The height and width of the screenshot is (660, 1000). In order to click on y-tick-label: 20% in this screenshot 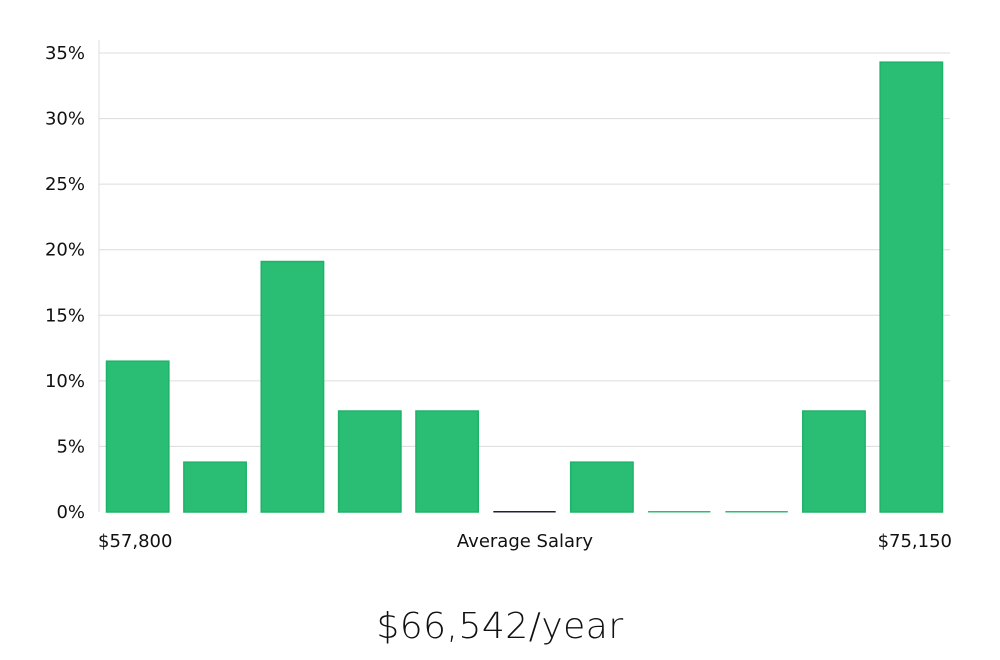, I will do `click(65, 250)`.